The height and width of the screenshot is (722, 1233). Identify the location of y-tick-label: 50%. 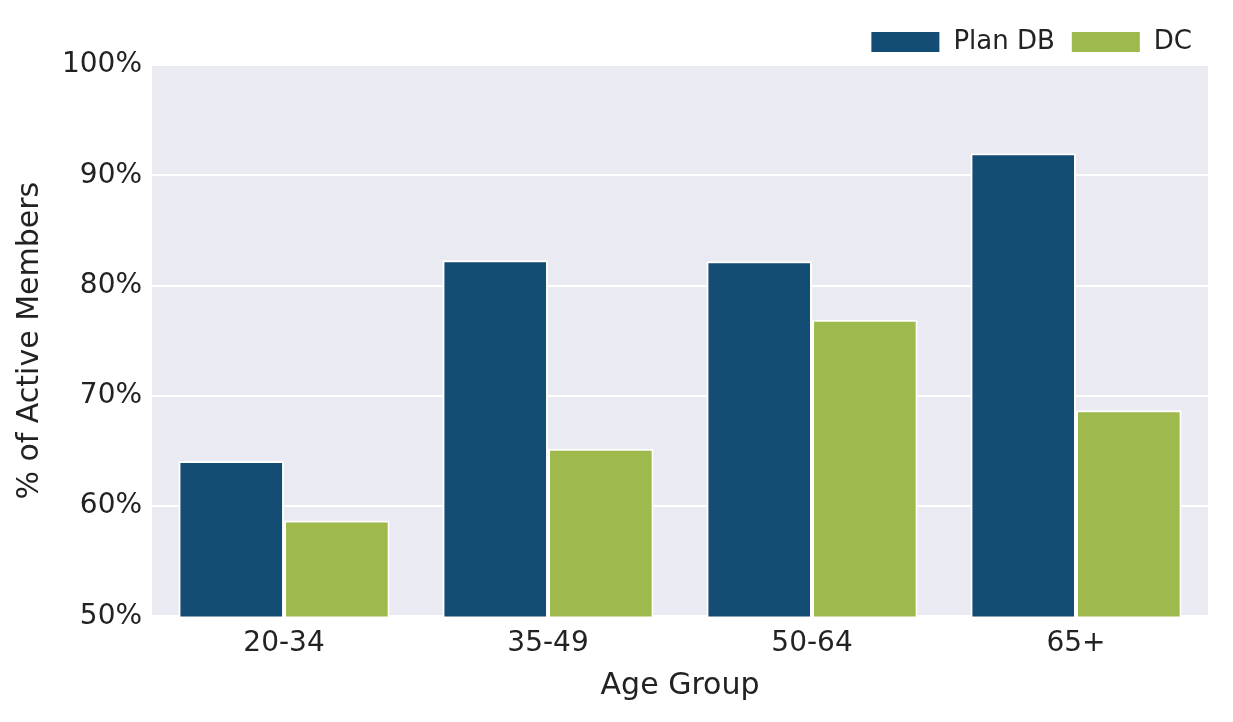
(111, 614).